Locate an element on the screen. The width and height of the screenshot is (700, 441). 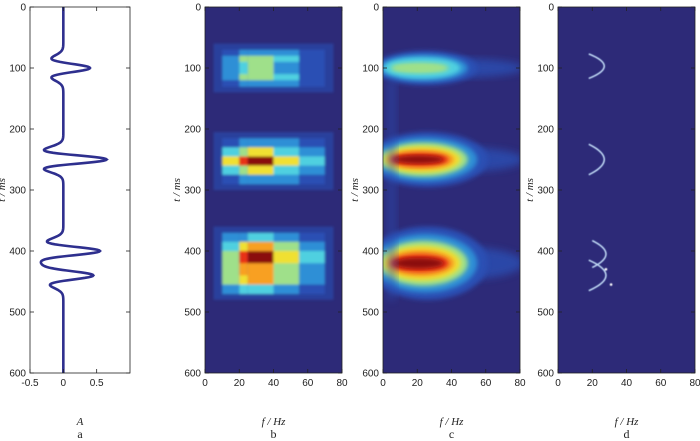
panel-label: a is located at coordinates (80, 434).